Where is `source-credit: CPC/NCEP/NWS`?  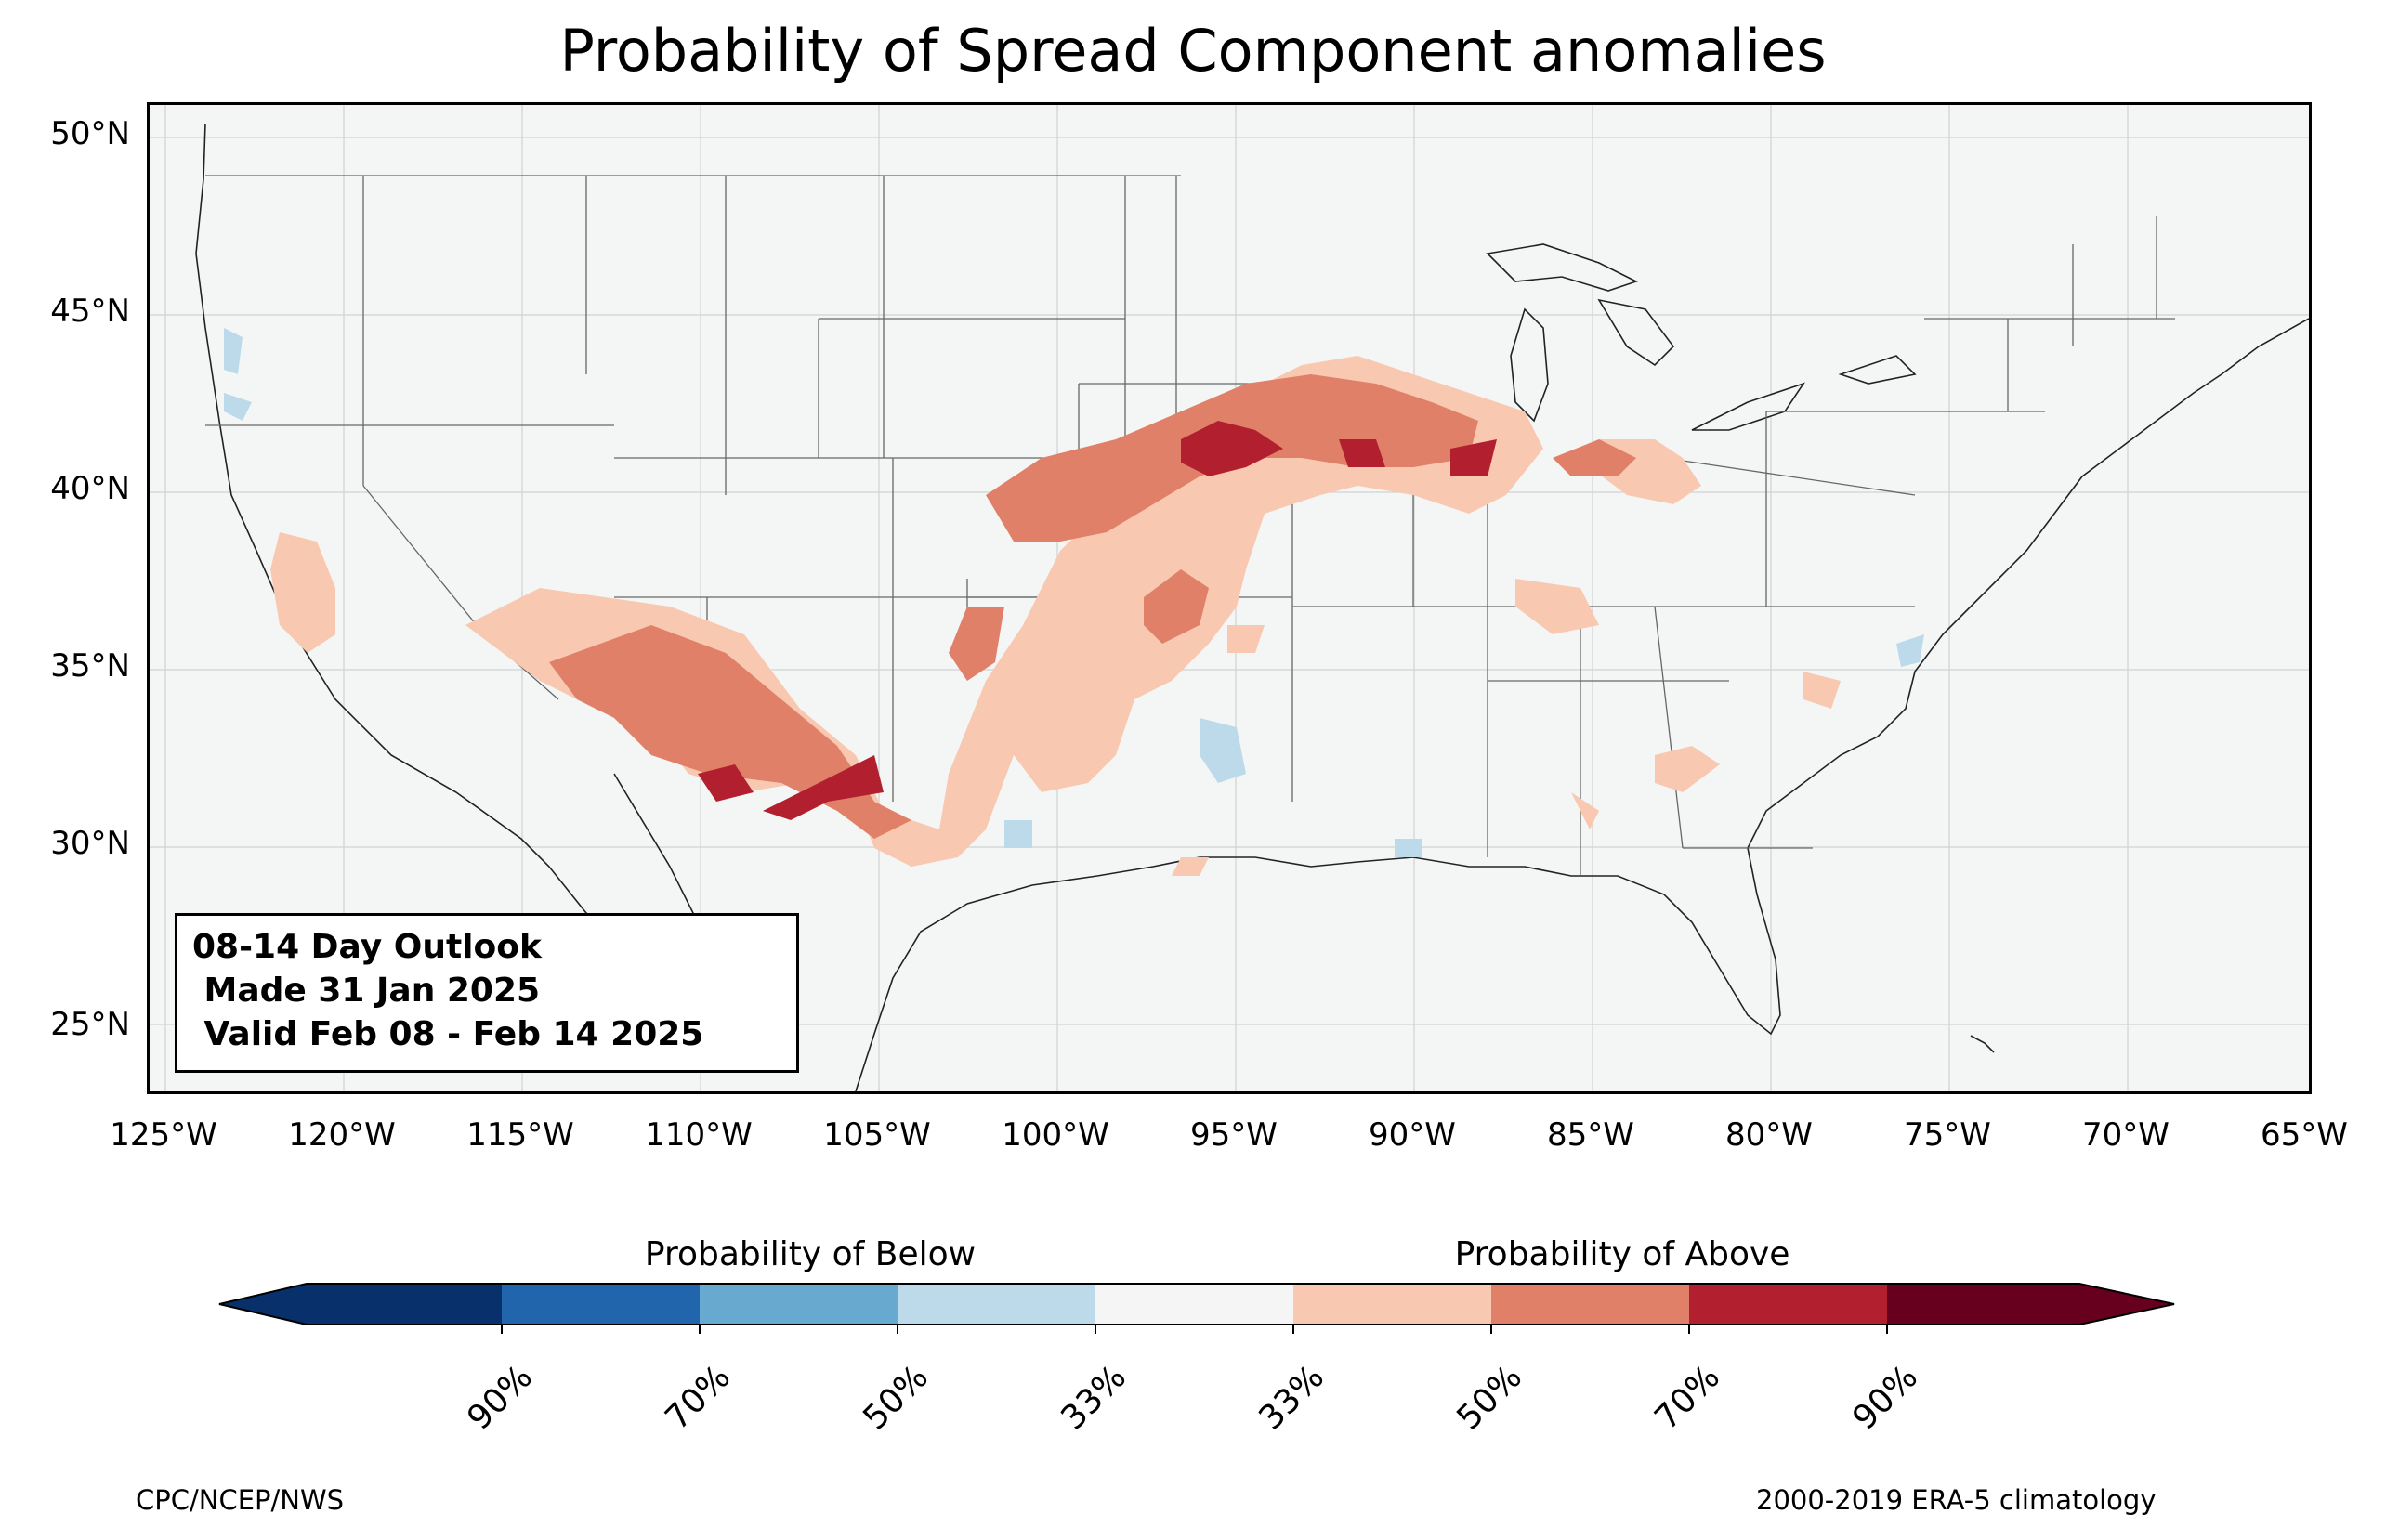 source-credit: CPC/NCEP/NWS is located at coordinates (240, 1500).